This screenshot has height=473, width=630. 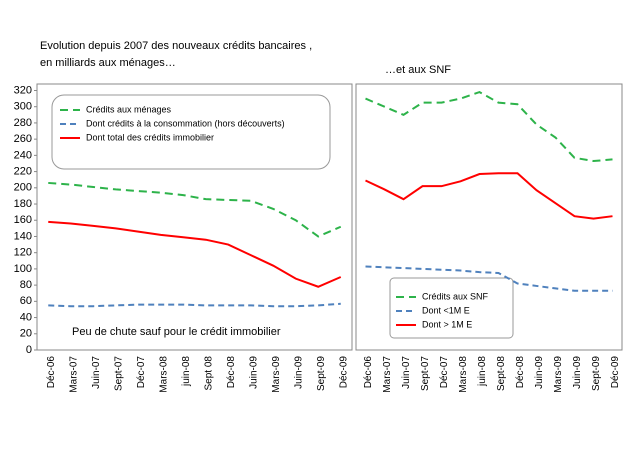 What do you see at coordinates (23, 253) in the screenshot?
I see `y-tick-label: 120` at bounding box center [23, 253].